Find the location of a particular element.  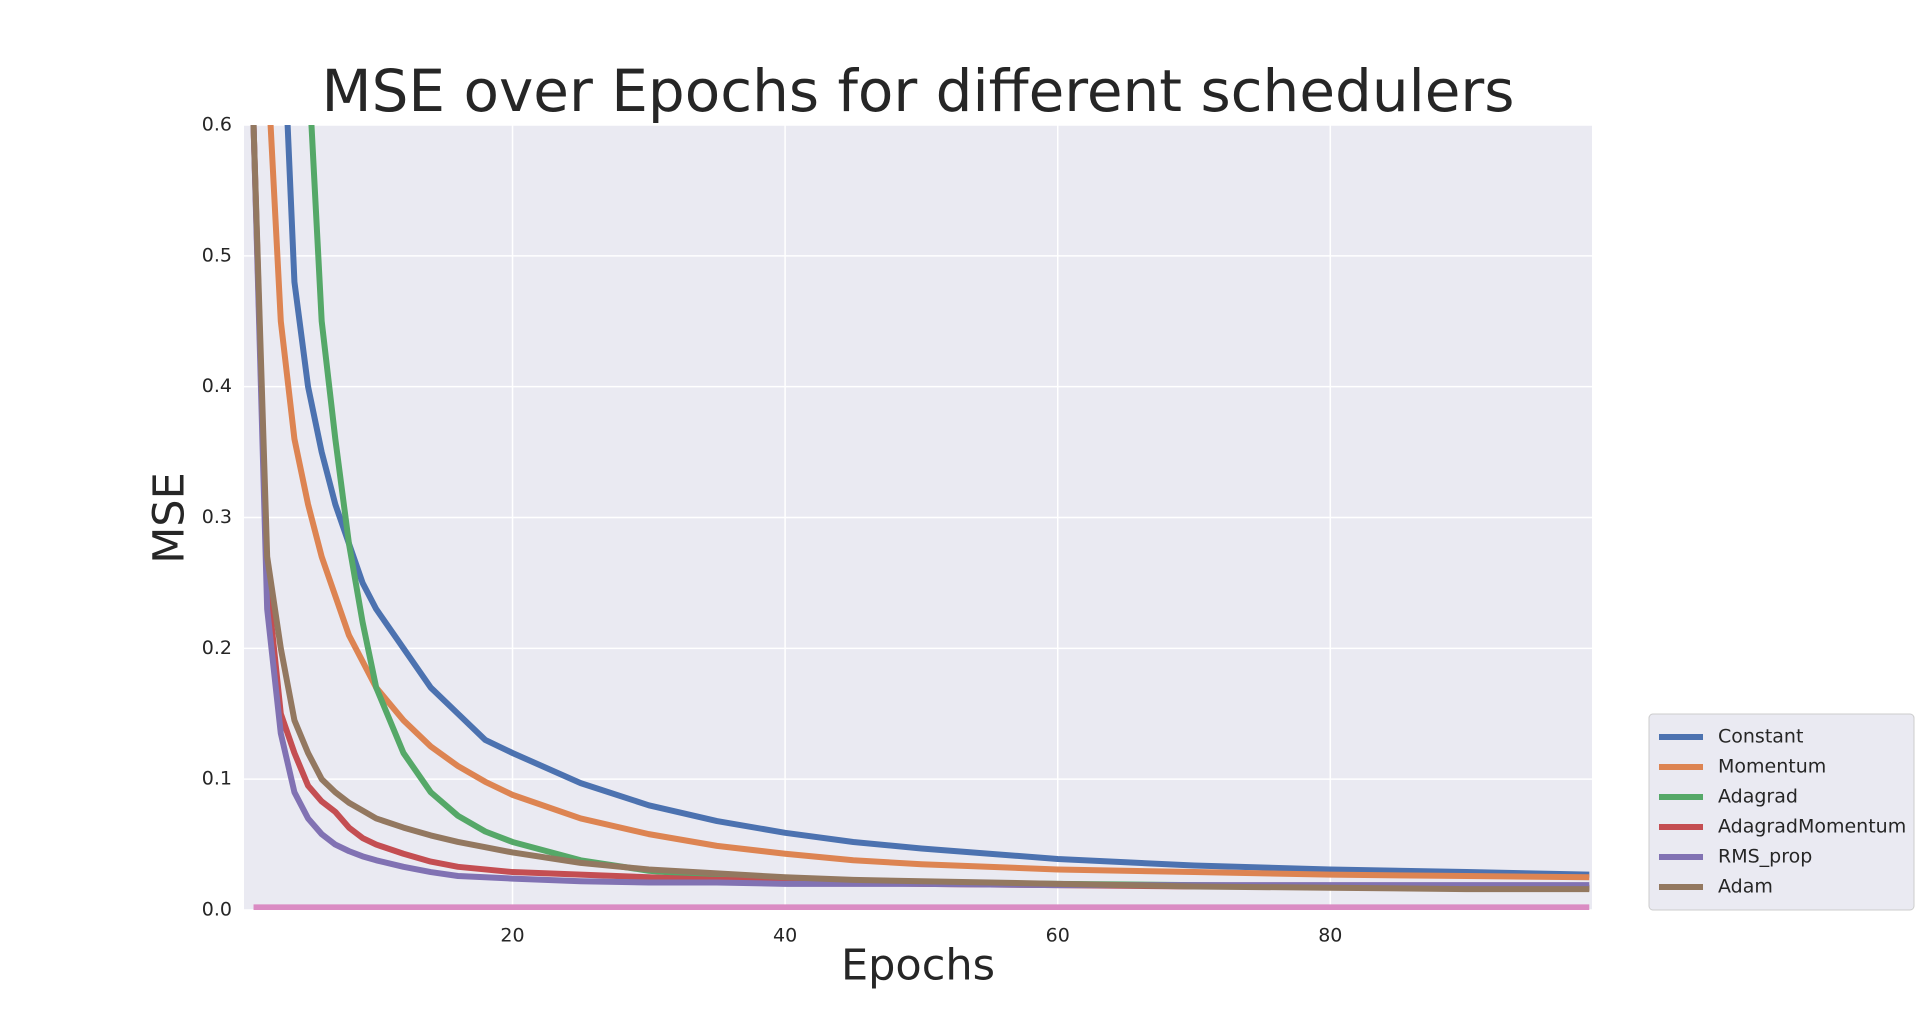

y-axis-label: MSE is located at coordinates (170, 518).